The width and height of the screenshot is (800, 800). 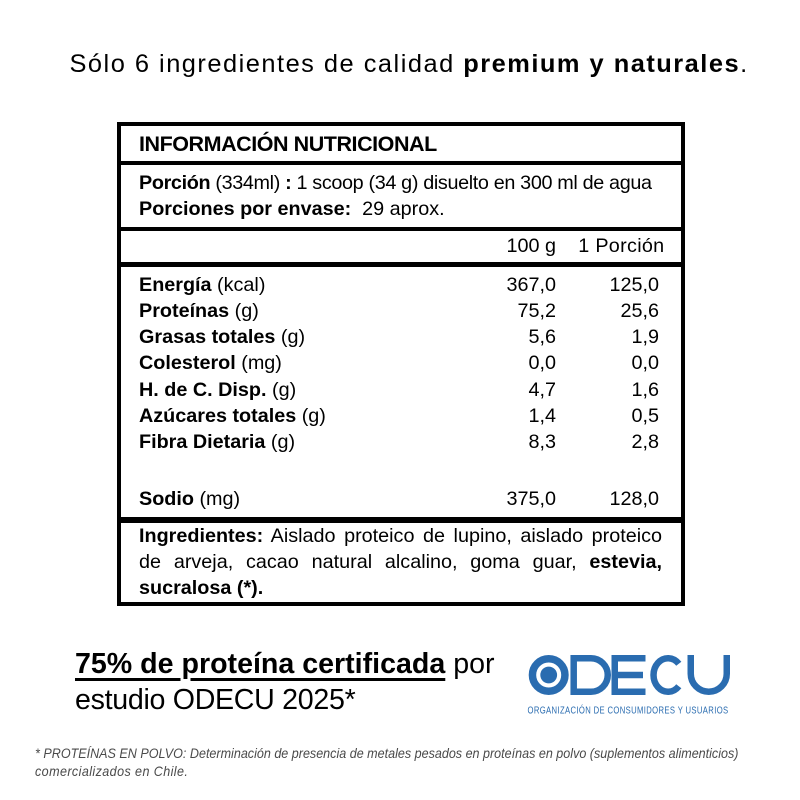 What do you see at coordinates (628, 710) in the screenshot?
I see `svg-text:ORGANIZACIÓN DE CONSUMIDORES Y: ORGANIZACIÓN DE CONSUMIDORES Y USUARIOS` at bounding box center [628, 710].